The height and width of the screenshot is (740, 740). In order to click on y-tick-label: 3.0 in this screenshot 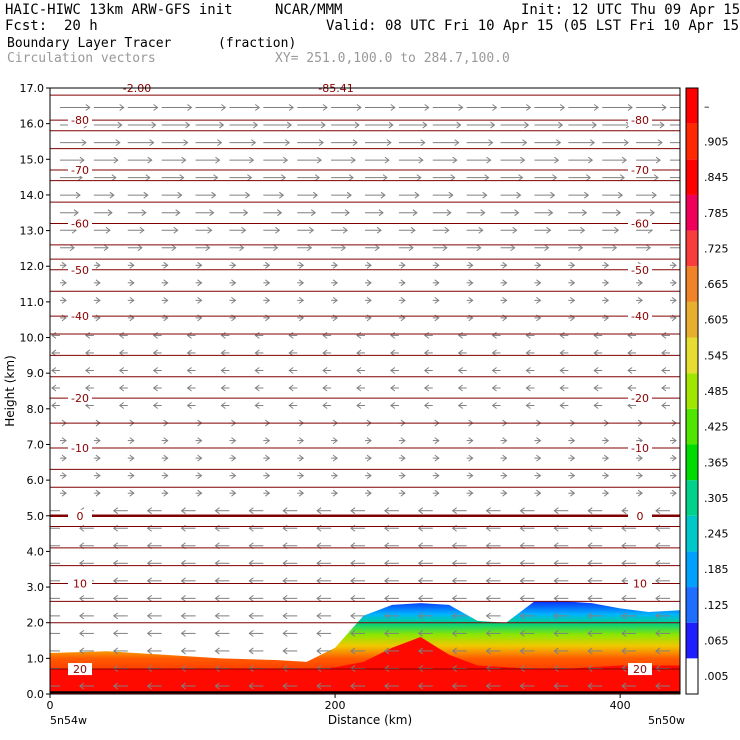, I will do `click(36, 587)`.